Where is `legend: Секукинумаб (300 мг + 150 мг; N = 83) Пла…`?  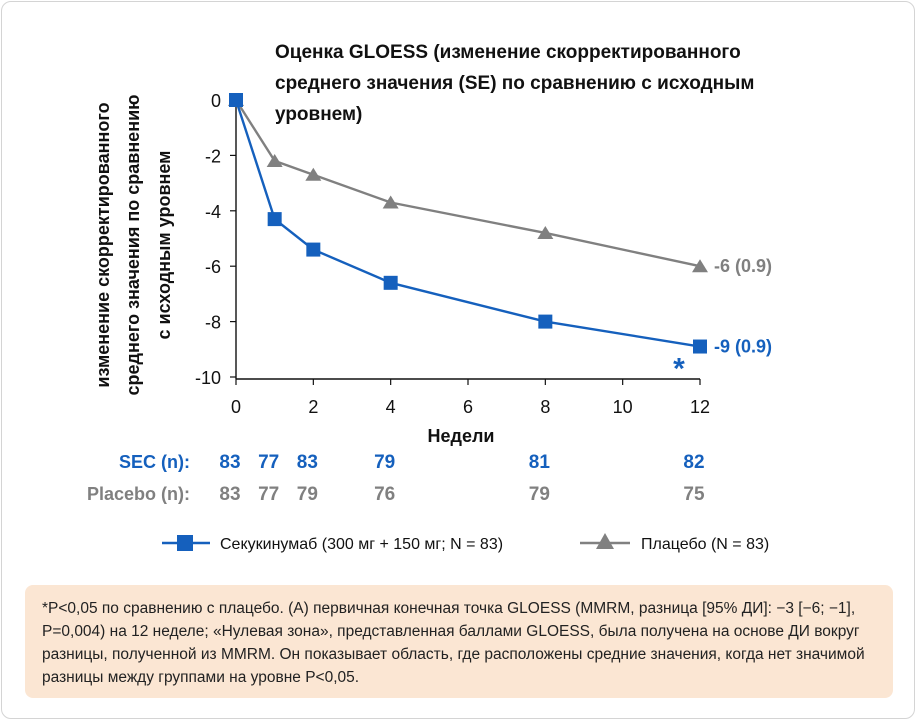
legend: Секукинумаб (300 мг + 150 мг; N = 83) Пла… is located at coordinates (465, 543).